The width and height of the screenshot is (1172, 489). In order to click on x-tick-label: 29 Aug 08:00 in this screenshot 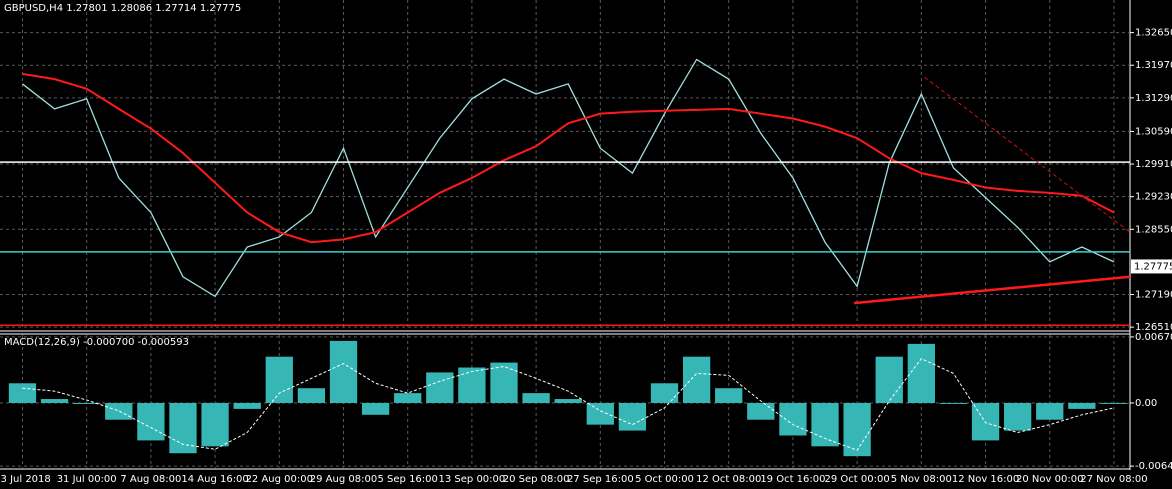, I will do `click(343, 479)`.